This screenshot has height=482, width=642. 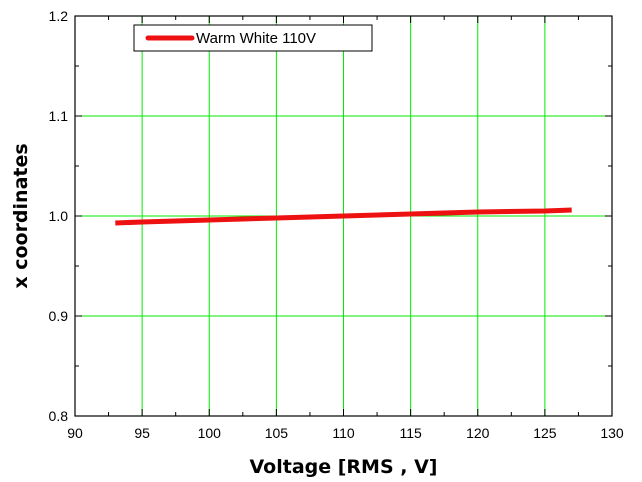 What do you see at coordinates (59, 16) in the screenshot?
I see `y-tick-label: 1.2` at bounding box center [59, 16].